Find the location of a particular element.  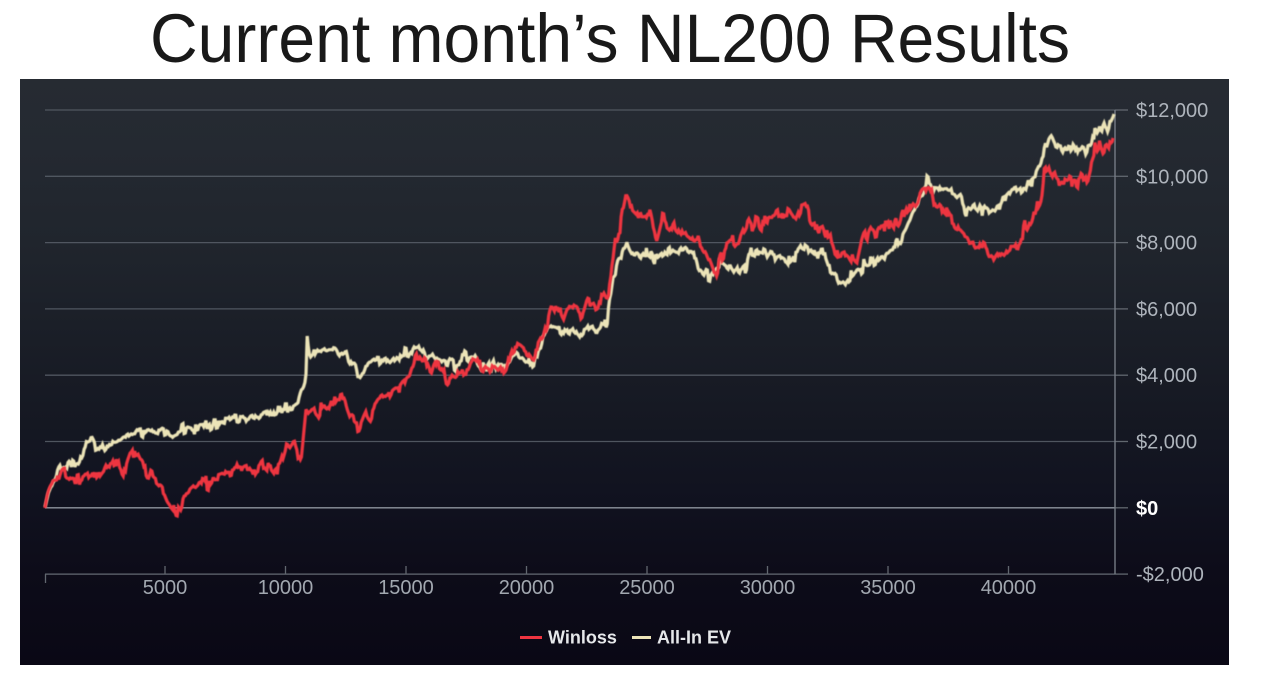

svg-text: $12,000 is located at coordinates (1172, 111).